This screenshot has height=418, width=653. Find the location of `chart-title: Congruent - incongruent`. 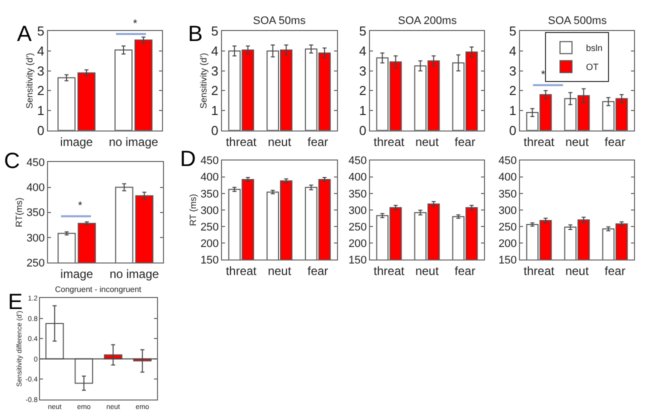

chart-title: Congruent - incongruent is located at coordinates (98, 289).